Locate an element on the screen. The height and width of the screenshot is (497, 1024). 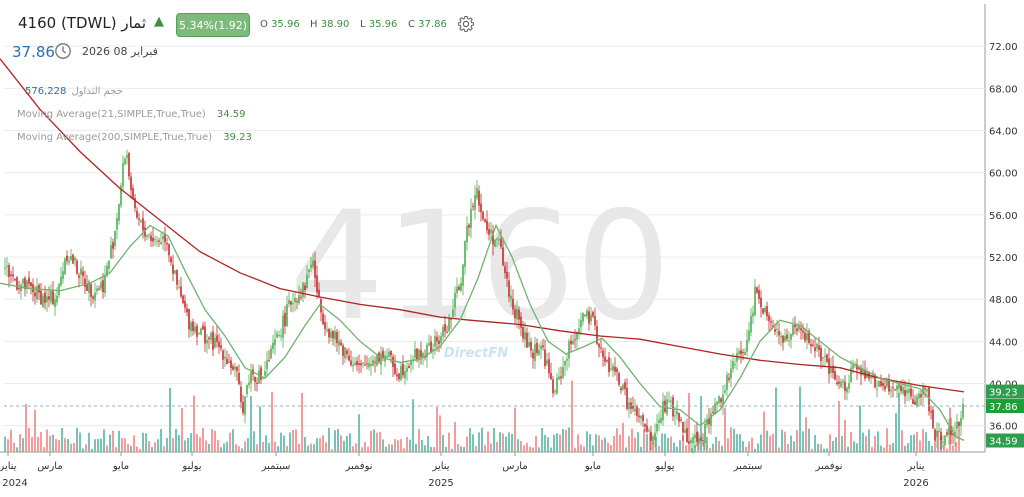
session-date: فبراير 08 2026 is located at coordinates (120, 51).